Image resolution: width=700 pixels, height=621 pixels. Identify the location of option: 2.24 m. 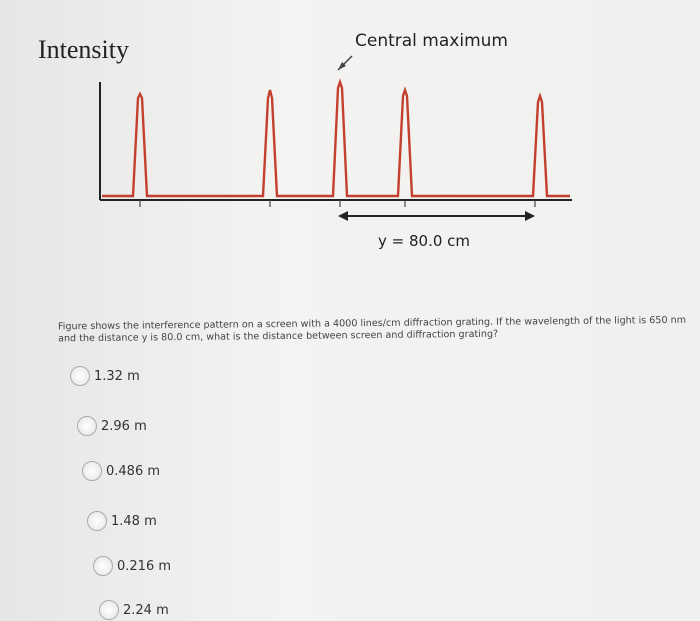
(134, 610).